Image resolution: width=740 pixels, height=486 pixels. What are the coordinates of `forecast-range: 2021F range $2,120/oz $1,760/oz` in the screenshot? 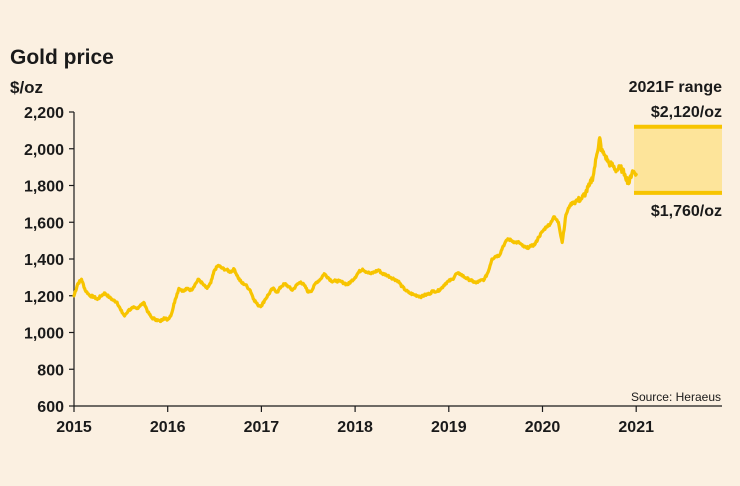 It's located at (675, 149).